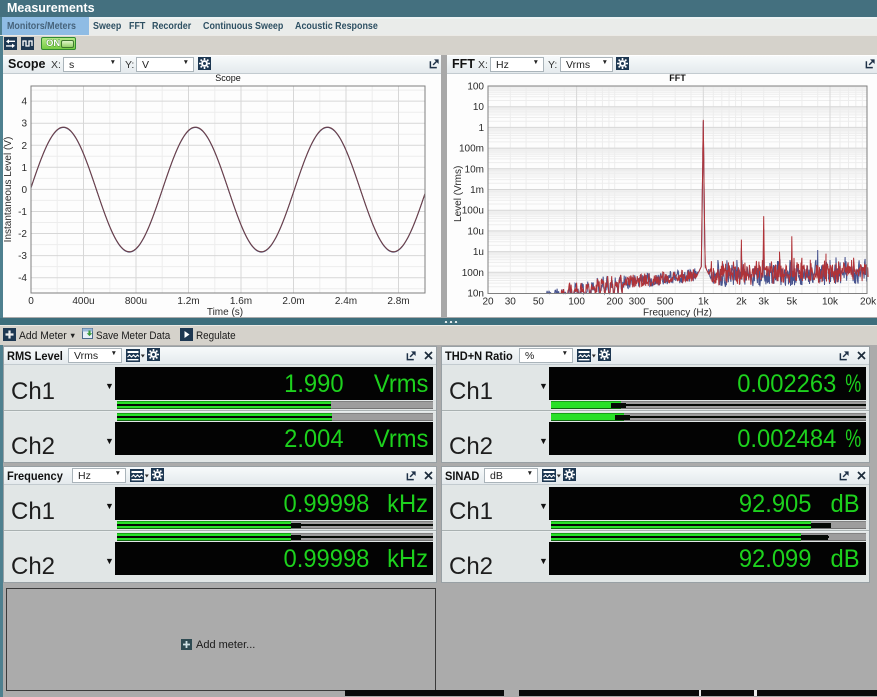 Image resolution: width=877 pixels, height=697 pixels. Describe the element at coordinates (473, 211) in the screenshot. I see `svg-text: 100u` at that location.